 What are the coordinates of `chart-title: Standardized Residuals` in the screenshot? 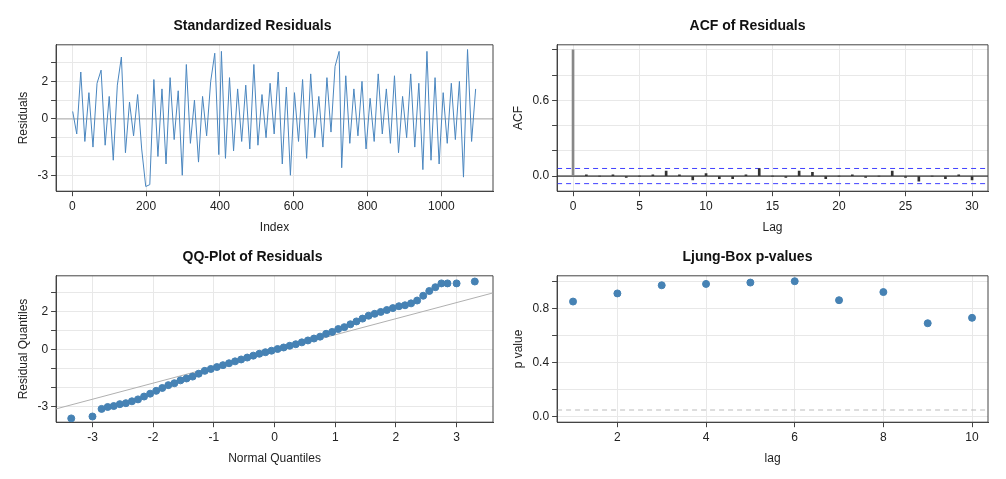 It's located at (252, 25).